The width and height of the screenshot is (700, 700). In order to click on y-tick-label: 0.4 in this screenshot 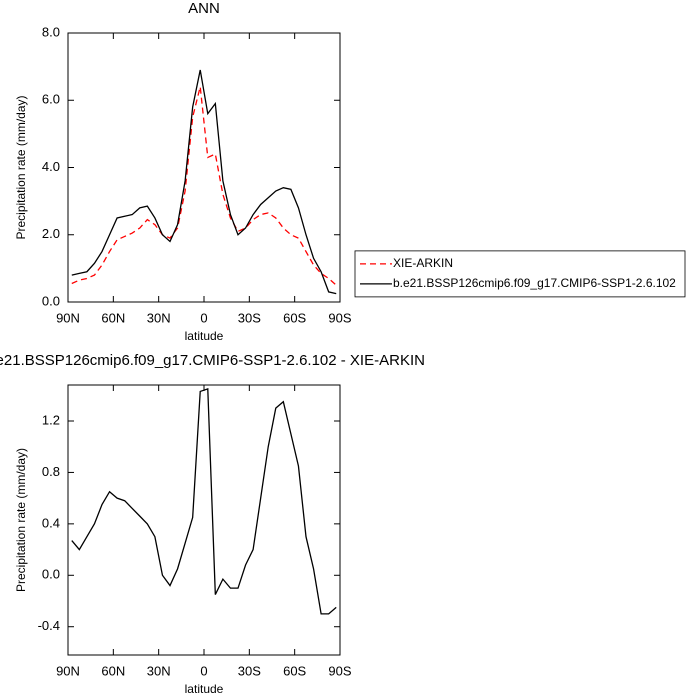, I will do `click(51, 522)`.